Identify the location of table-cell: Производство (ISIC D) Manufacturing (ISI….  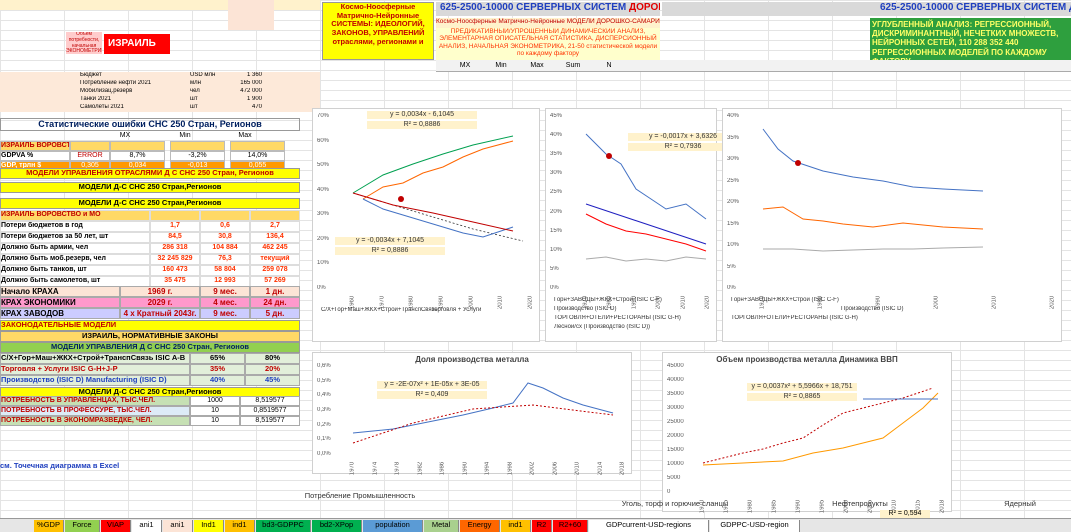
(95, 380).